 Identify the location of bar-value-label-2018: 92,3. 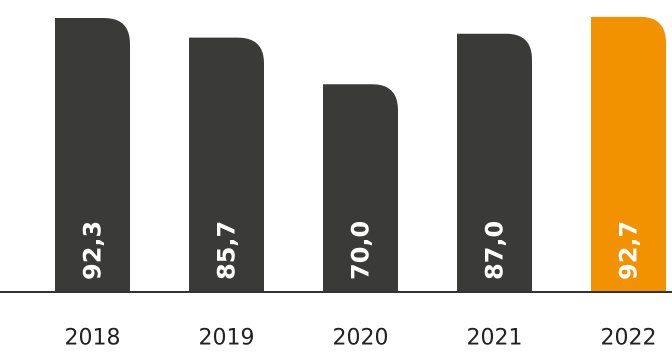
(93, 250).